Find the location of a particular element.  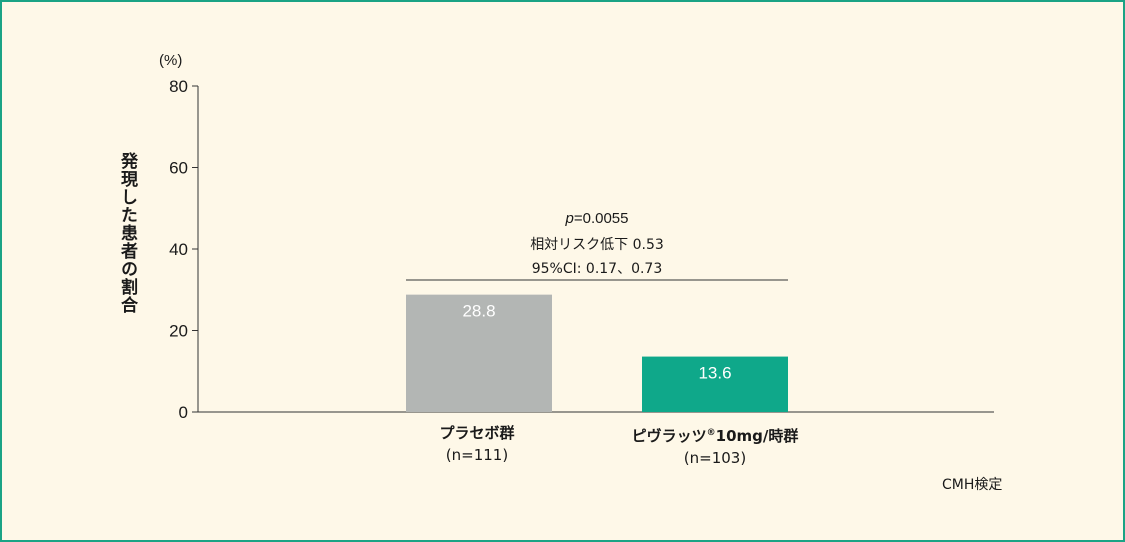

p-symbol: p is located at coordinates (569, 218).